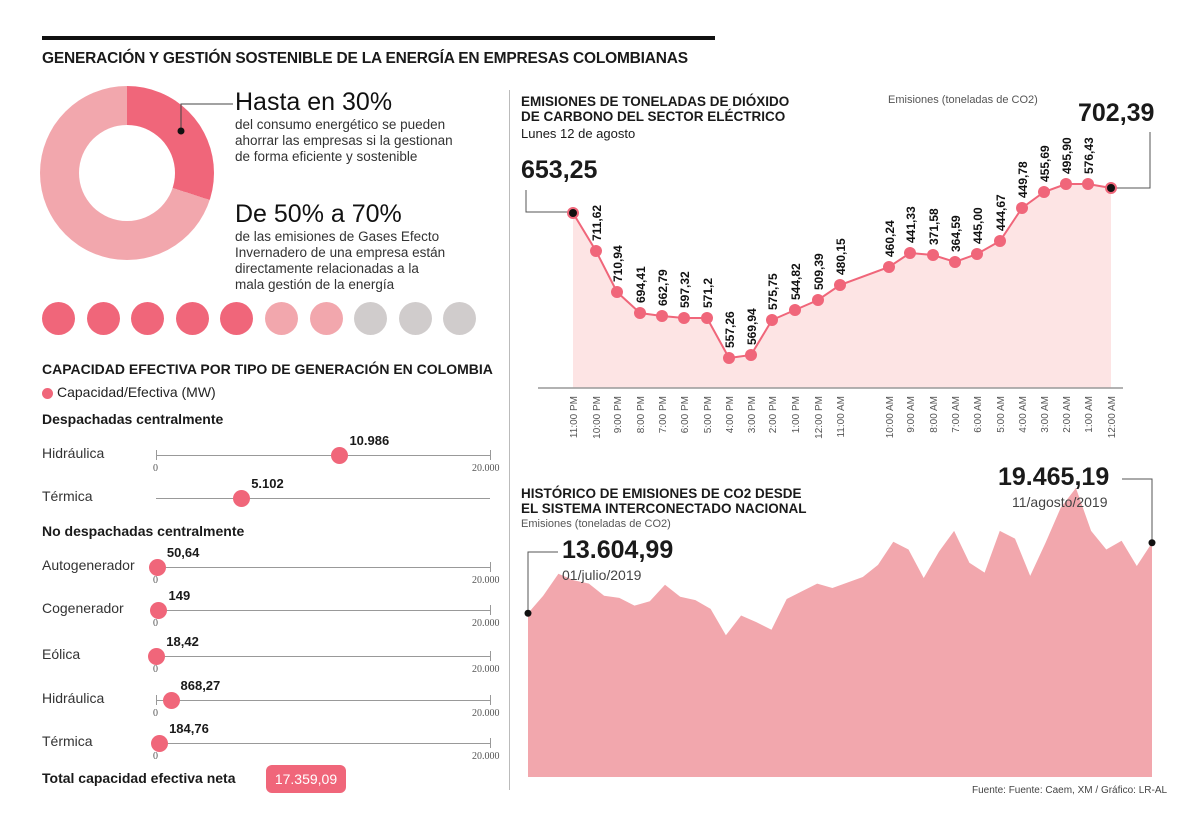 This screenshot has width=1200, height=832. Describe the element at coordinates (1116, 113) in the screenshot. I see `last-value-callout: 702,39` at that location.